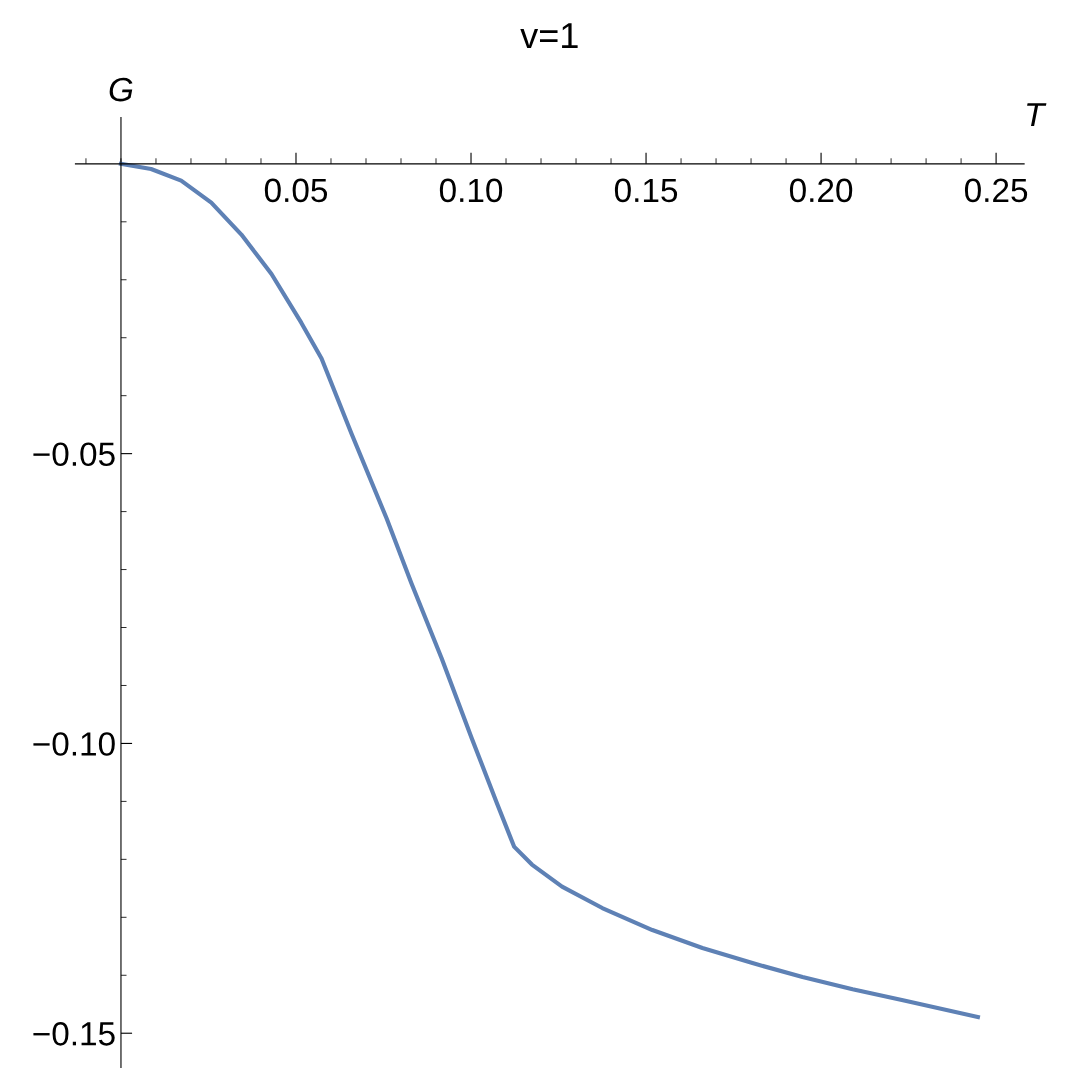 The height and width of the screenshot is (1068, 1078). Describe the element at coordinates (471, 190) in the screenshot. I see `x-tick-label: 0.10` at that location.